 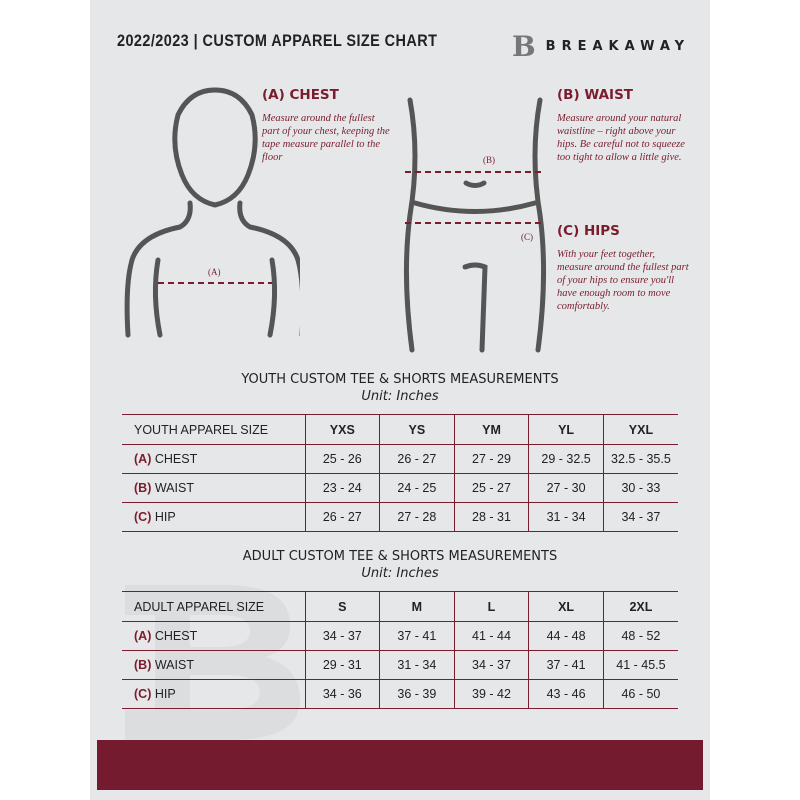 I want to click on cell: 29 - 31, so click(x=342, y=665).